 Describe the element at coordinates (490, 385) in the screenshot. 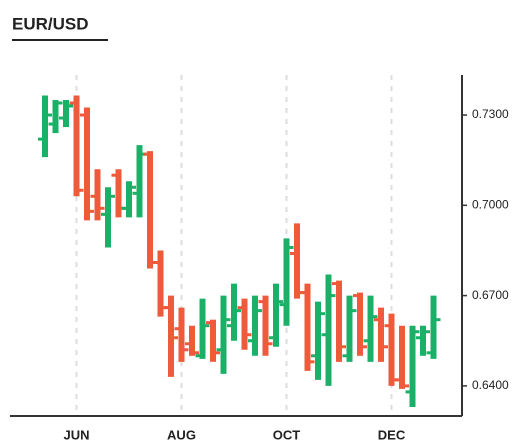

I see `y-tick-label: 0.6400` at that location.